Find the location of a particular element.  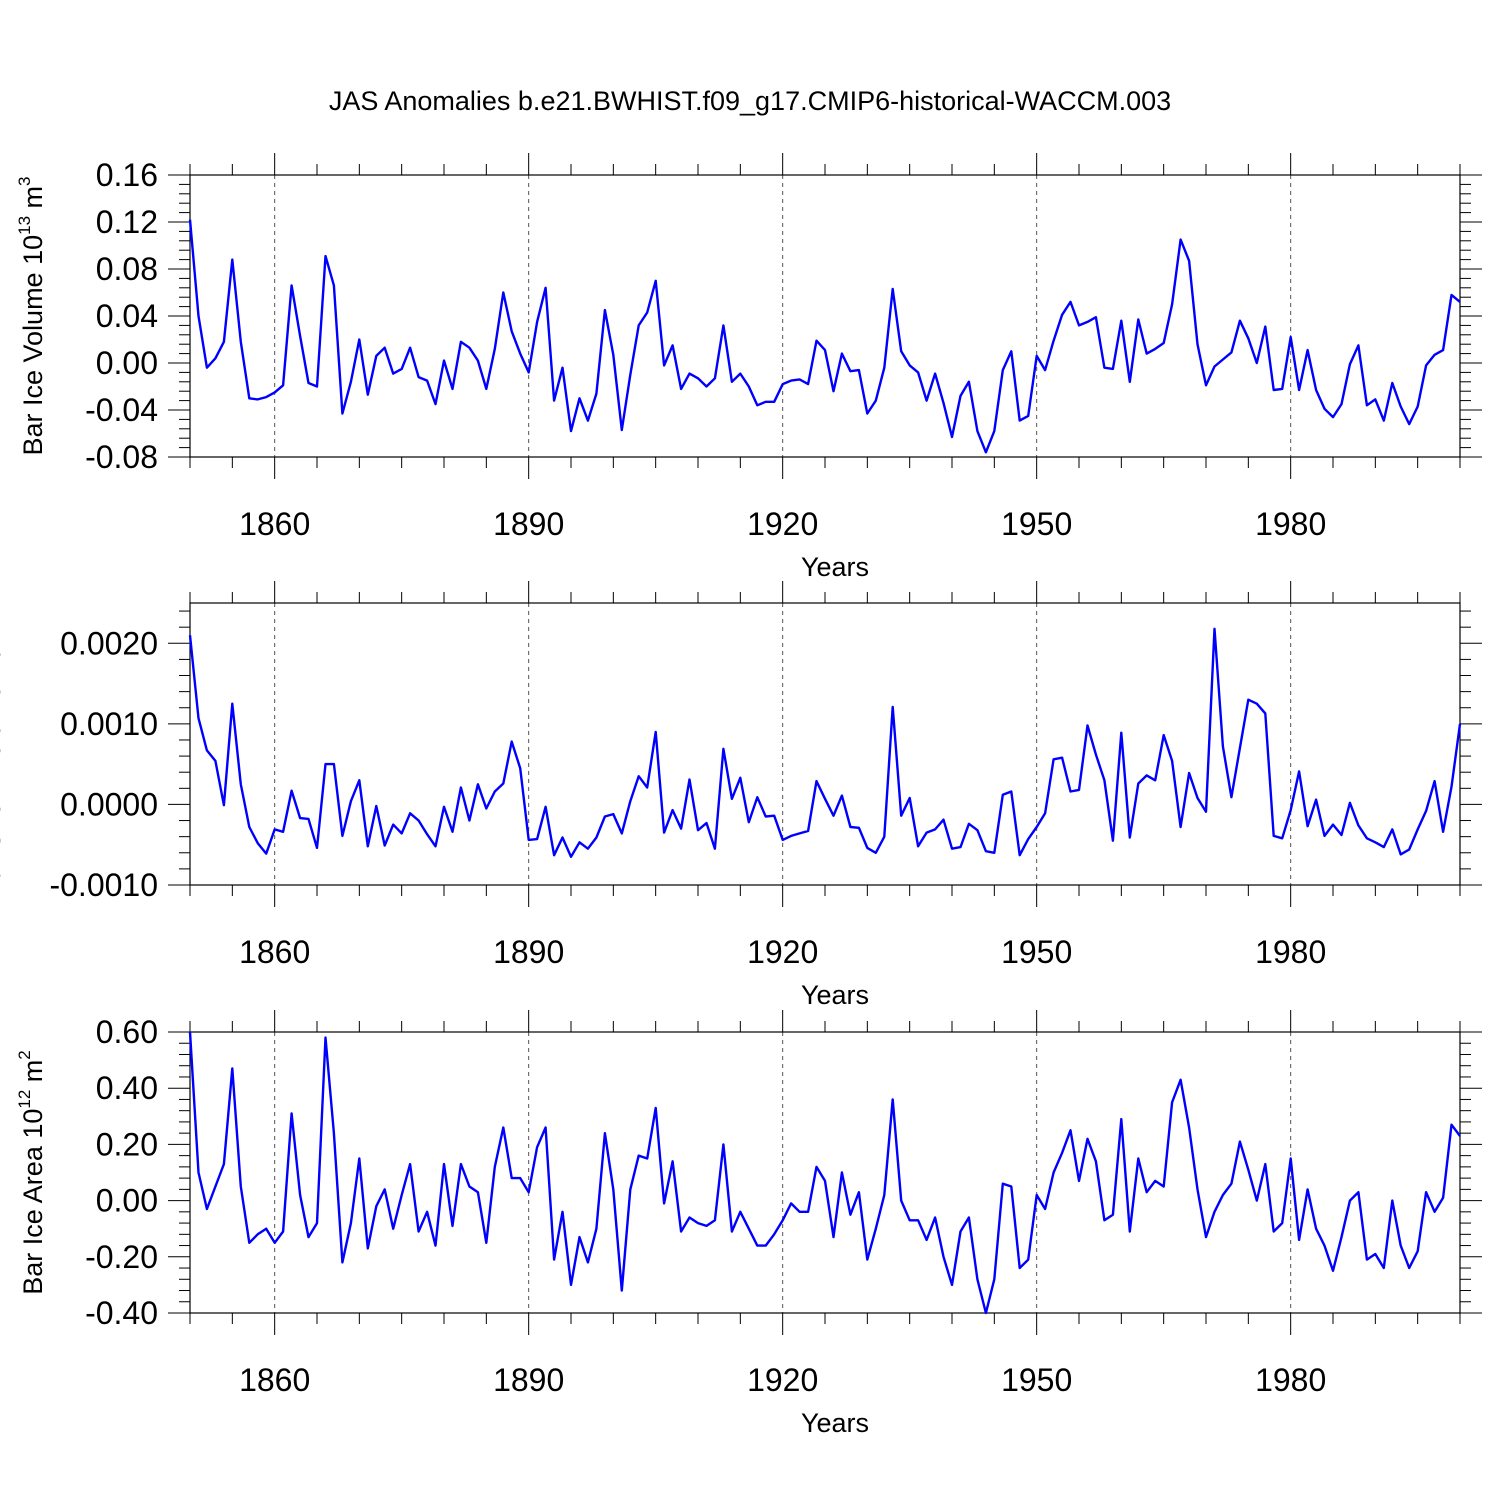

panel-2-y-tick-label: 0.0020 is located at coordinates (109, 643).